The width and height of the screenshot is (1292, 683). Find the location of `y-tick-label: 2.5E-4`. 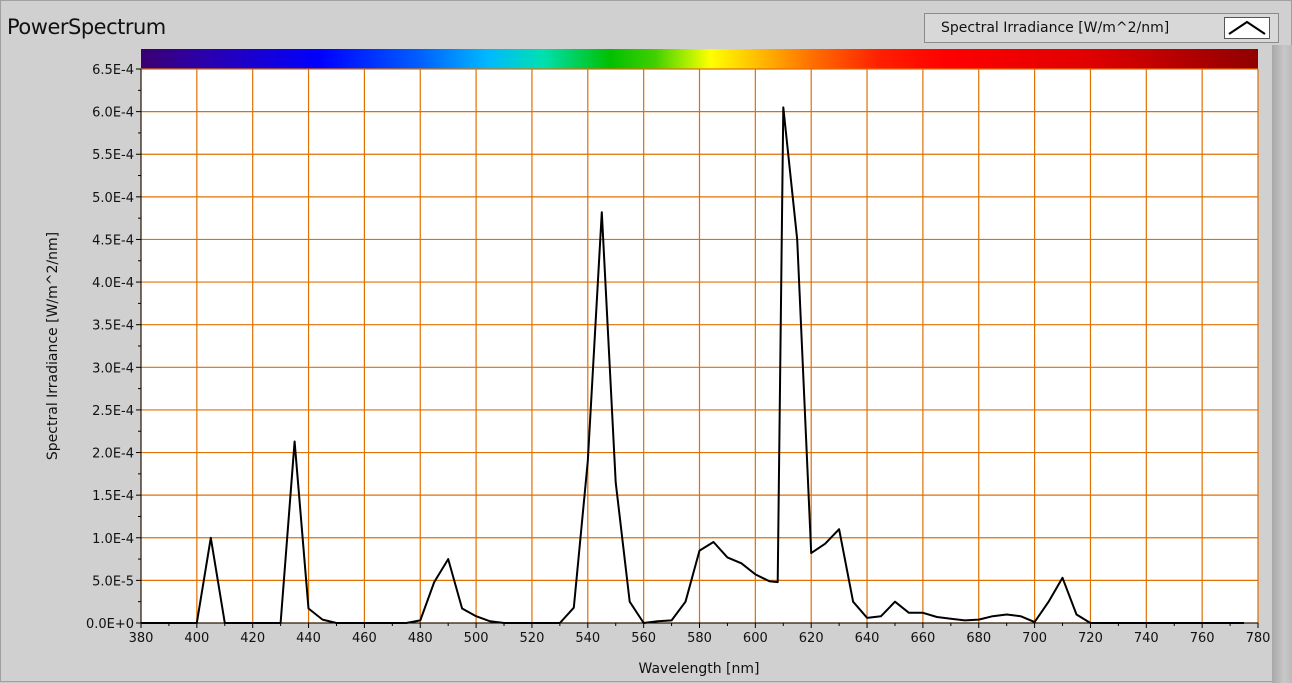

y-tick-label: 2.5E-4 is located at coordinates (113, 411).